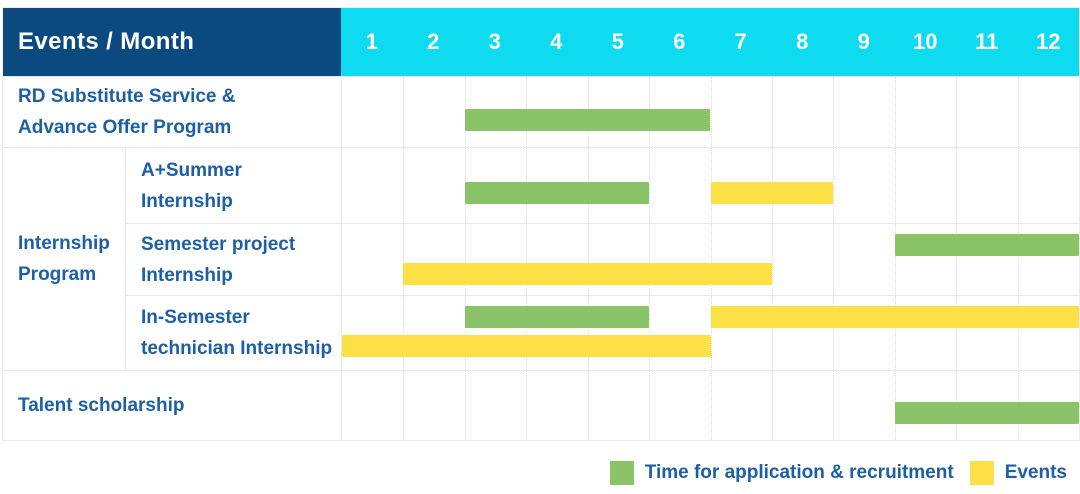 Image resolution: width=1080 pixels, height=494 pixels. Describe the element at coordinates (237, 348) in the screenshot. I see `row-label-line: technician Internship` at that location.